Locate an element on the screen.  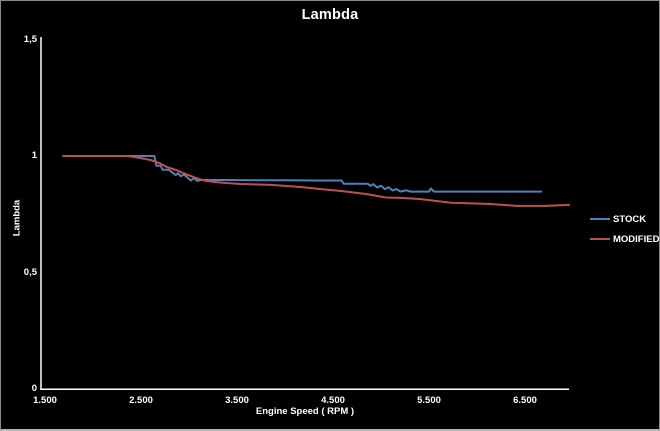
legend-label: STOCK is located at coordinates (630, 219).